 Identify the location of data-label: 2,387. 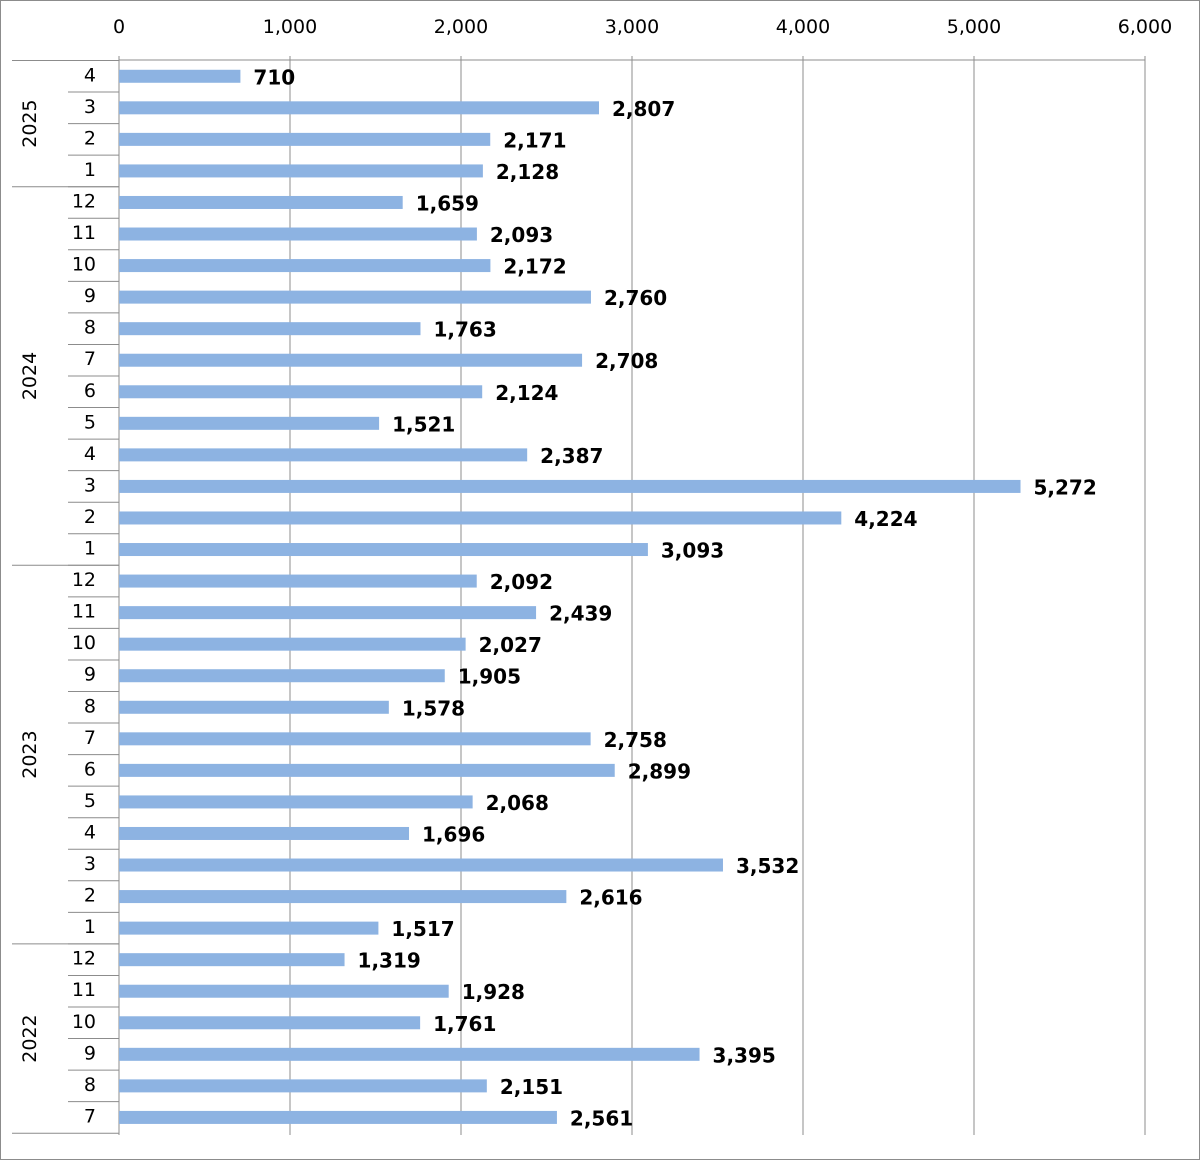
(571, 456).